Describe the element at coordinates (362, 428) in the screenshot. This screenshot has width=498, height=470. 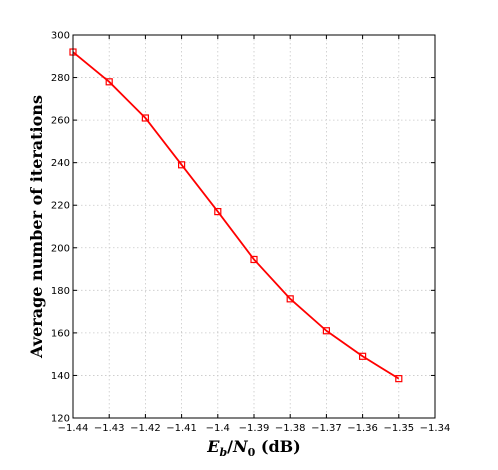
I see `x-tick-label: −1.36` at that location.